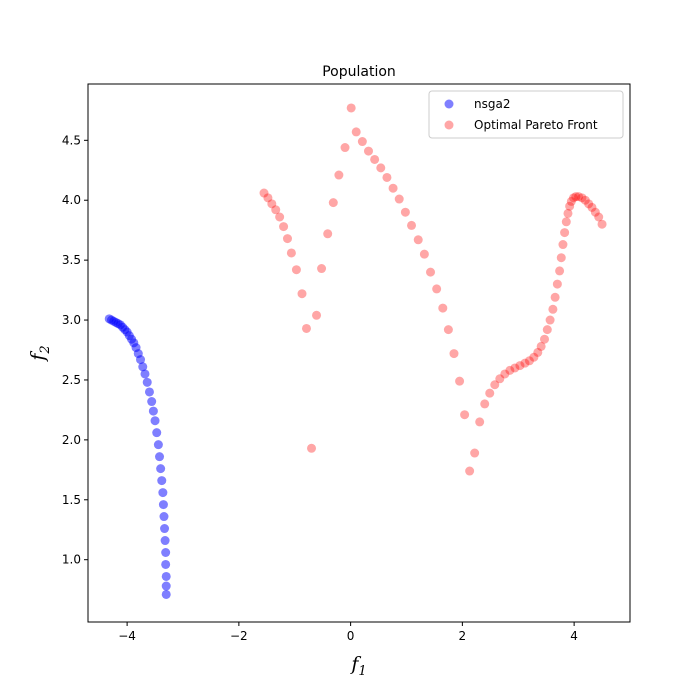 The width and height of the screenshot is (700, 700). What do you see at coordinates (536, 125) in the screenshot?
I see `legend-label-optimal-pareto-front: Optimal Pareto Front` at bounding box center [536, 125].